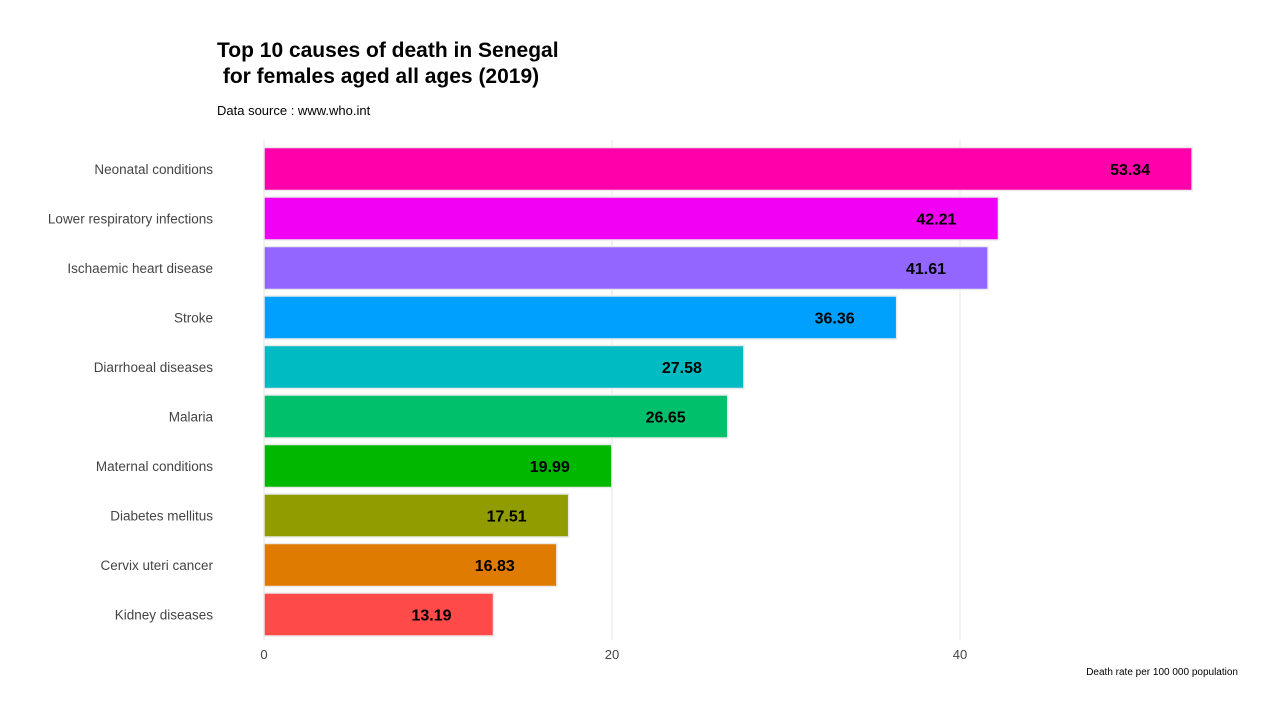  Describe the element at coordinates (161, 516) in the screenshot. I see `category-label: Diabetes mellitus` at that location.